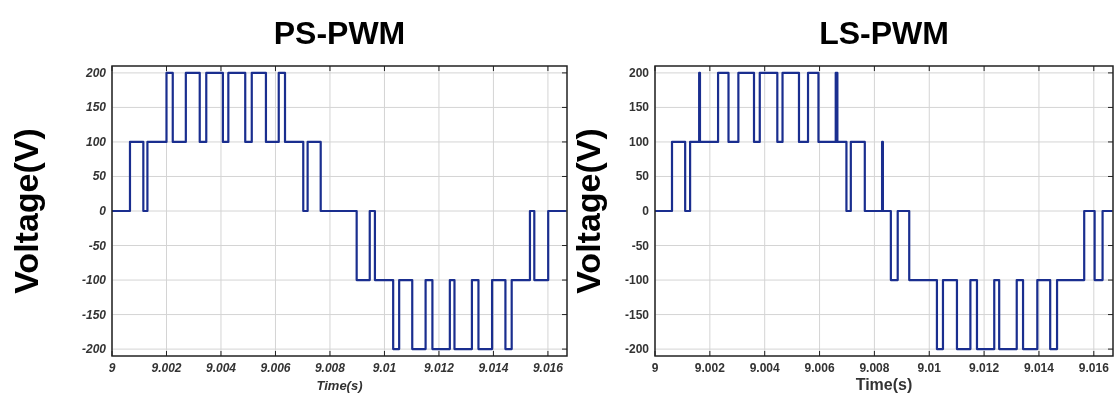  What do you see at coordinates (339, 33) in the screenshot?
I see `chart-title: PS-PWM` at bounding box center [339, 33].